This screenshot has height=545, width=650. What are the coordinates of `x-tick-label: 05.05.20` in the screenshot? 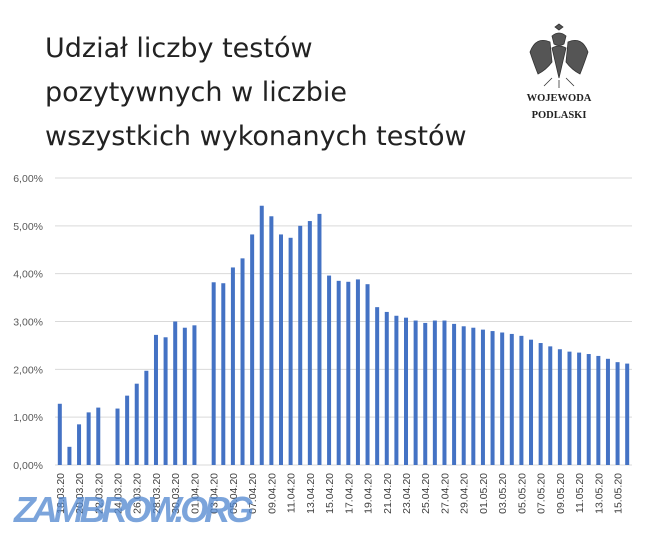 It's located at (522, 493).